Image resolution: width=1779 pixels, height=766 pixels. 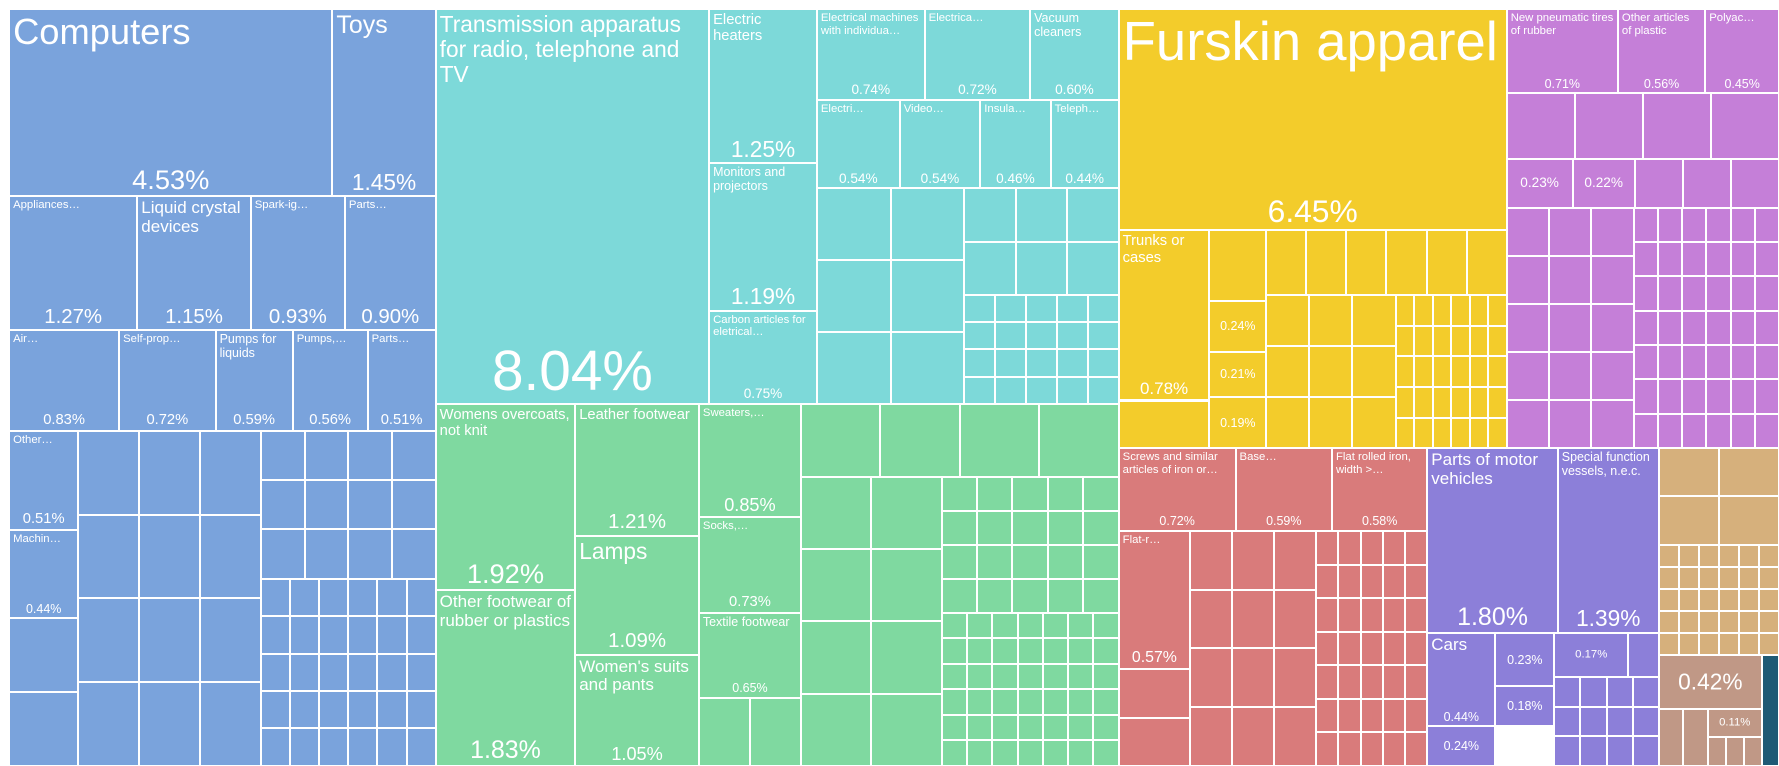 What do you see at coordinates (1379, 489) in the screenshot?
I see `treemap-cell: Flat rolled iron, width >… 0.58%` at bounding box center [1379, 489].